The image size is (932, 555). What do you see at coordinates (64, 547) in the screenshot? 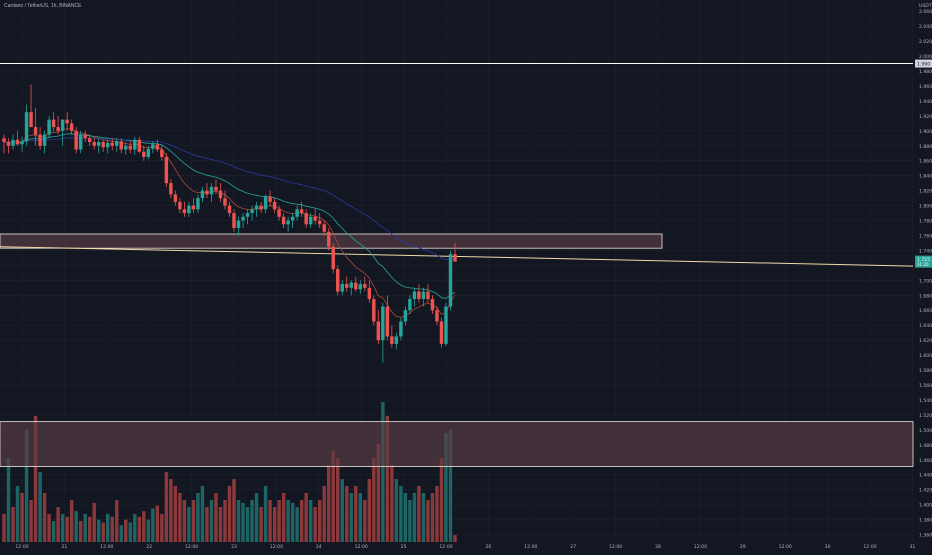
I see `x-tick-label: 21` at bounding box center [64, 547].